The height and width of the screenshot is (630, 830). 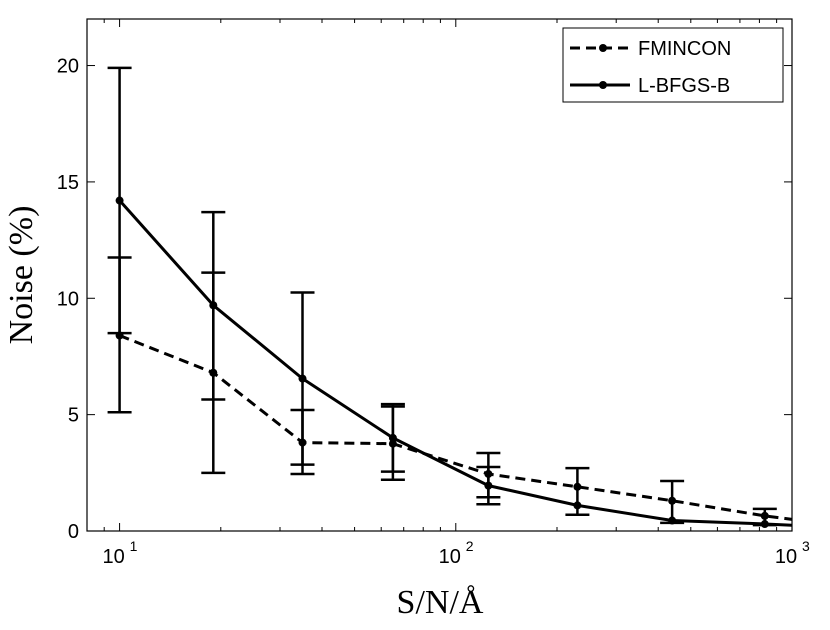 I want to click on legend-marker-lbfgsb, so click(x=603, y=85).